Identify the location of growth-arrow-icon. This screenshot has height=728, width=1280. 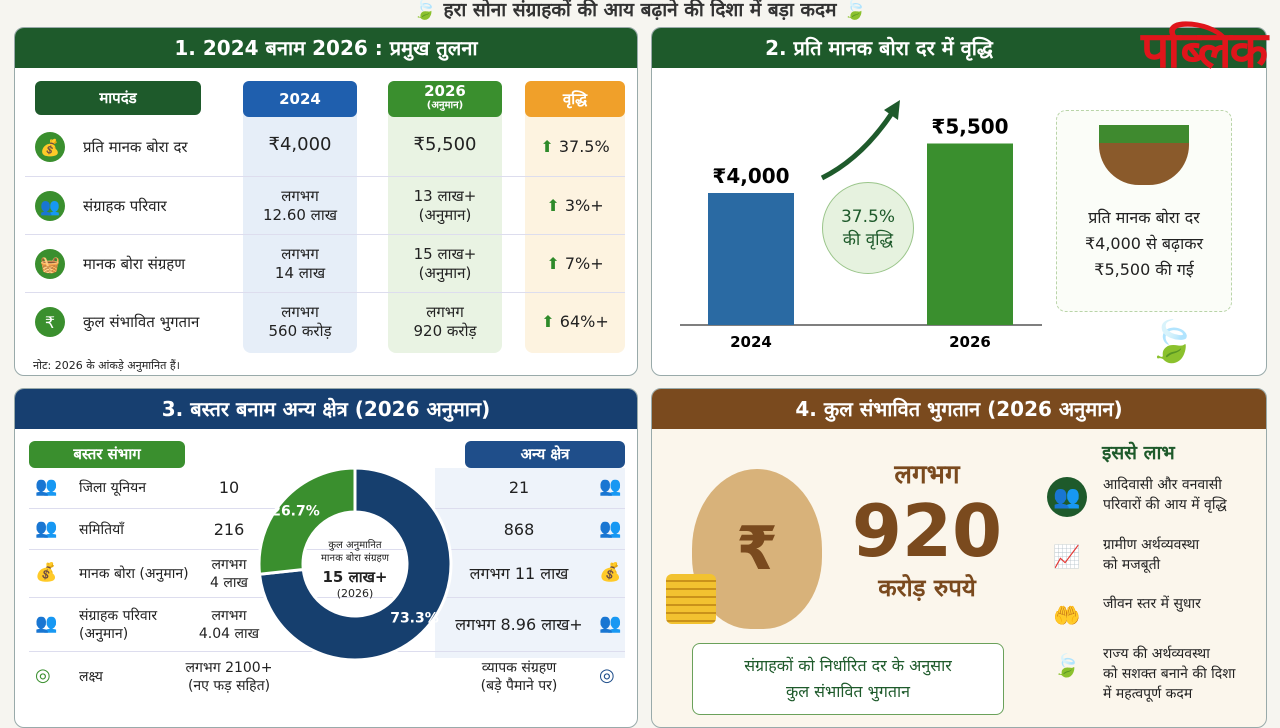
(857, 146).